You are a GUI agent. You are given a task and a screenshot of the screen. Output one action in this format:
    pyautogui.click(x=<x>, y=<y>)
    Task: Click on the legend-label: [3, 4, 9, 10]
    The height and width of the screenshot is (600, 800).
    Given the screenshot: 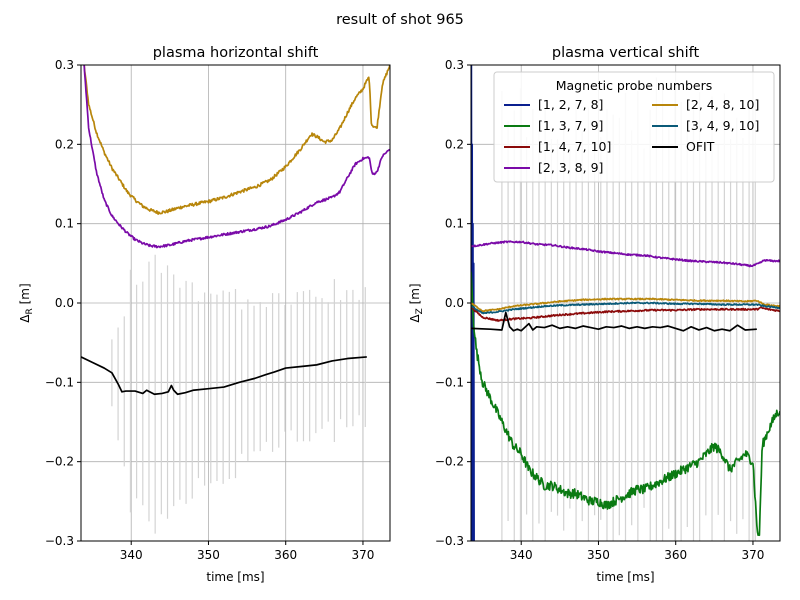 What is the action you would take?
    pyautogui.click(x=722, y=125)
    